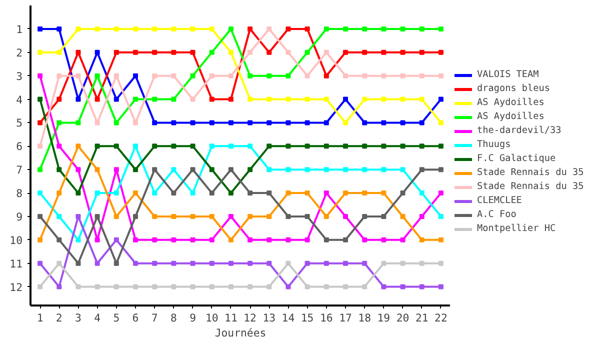  I want to click on x-tick-label: 22, so click(441, 318).